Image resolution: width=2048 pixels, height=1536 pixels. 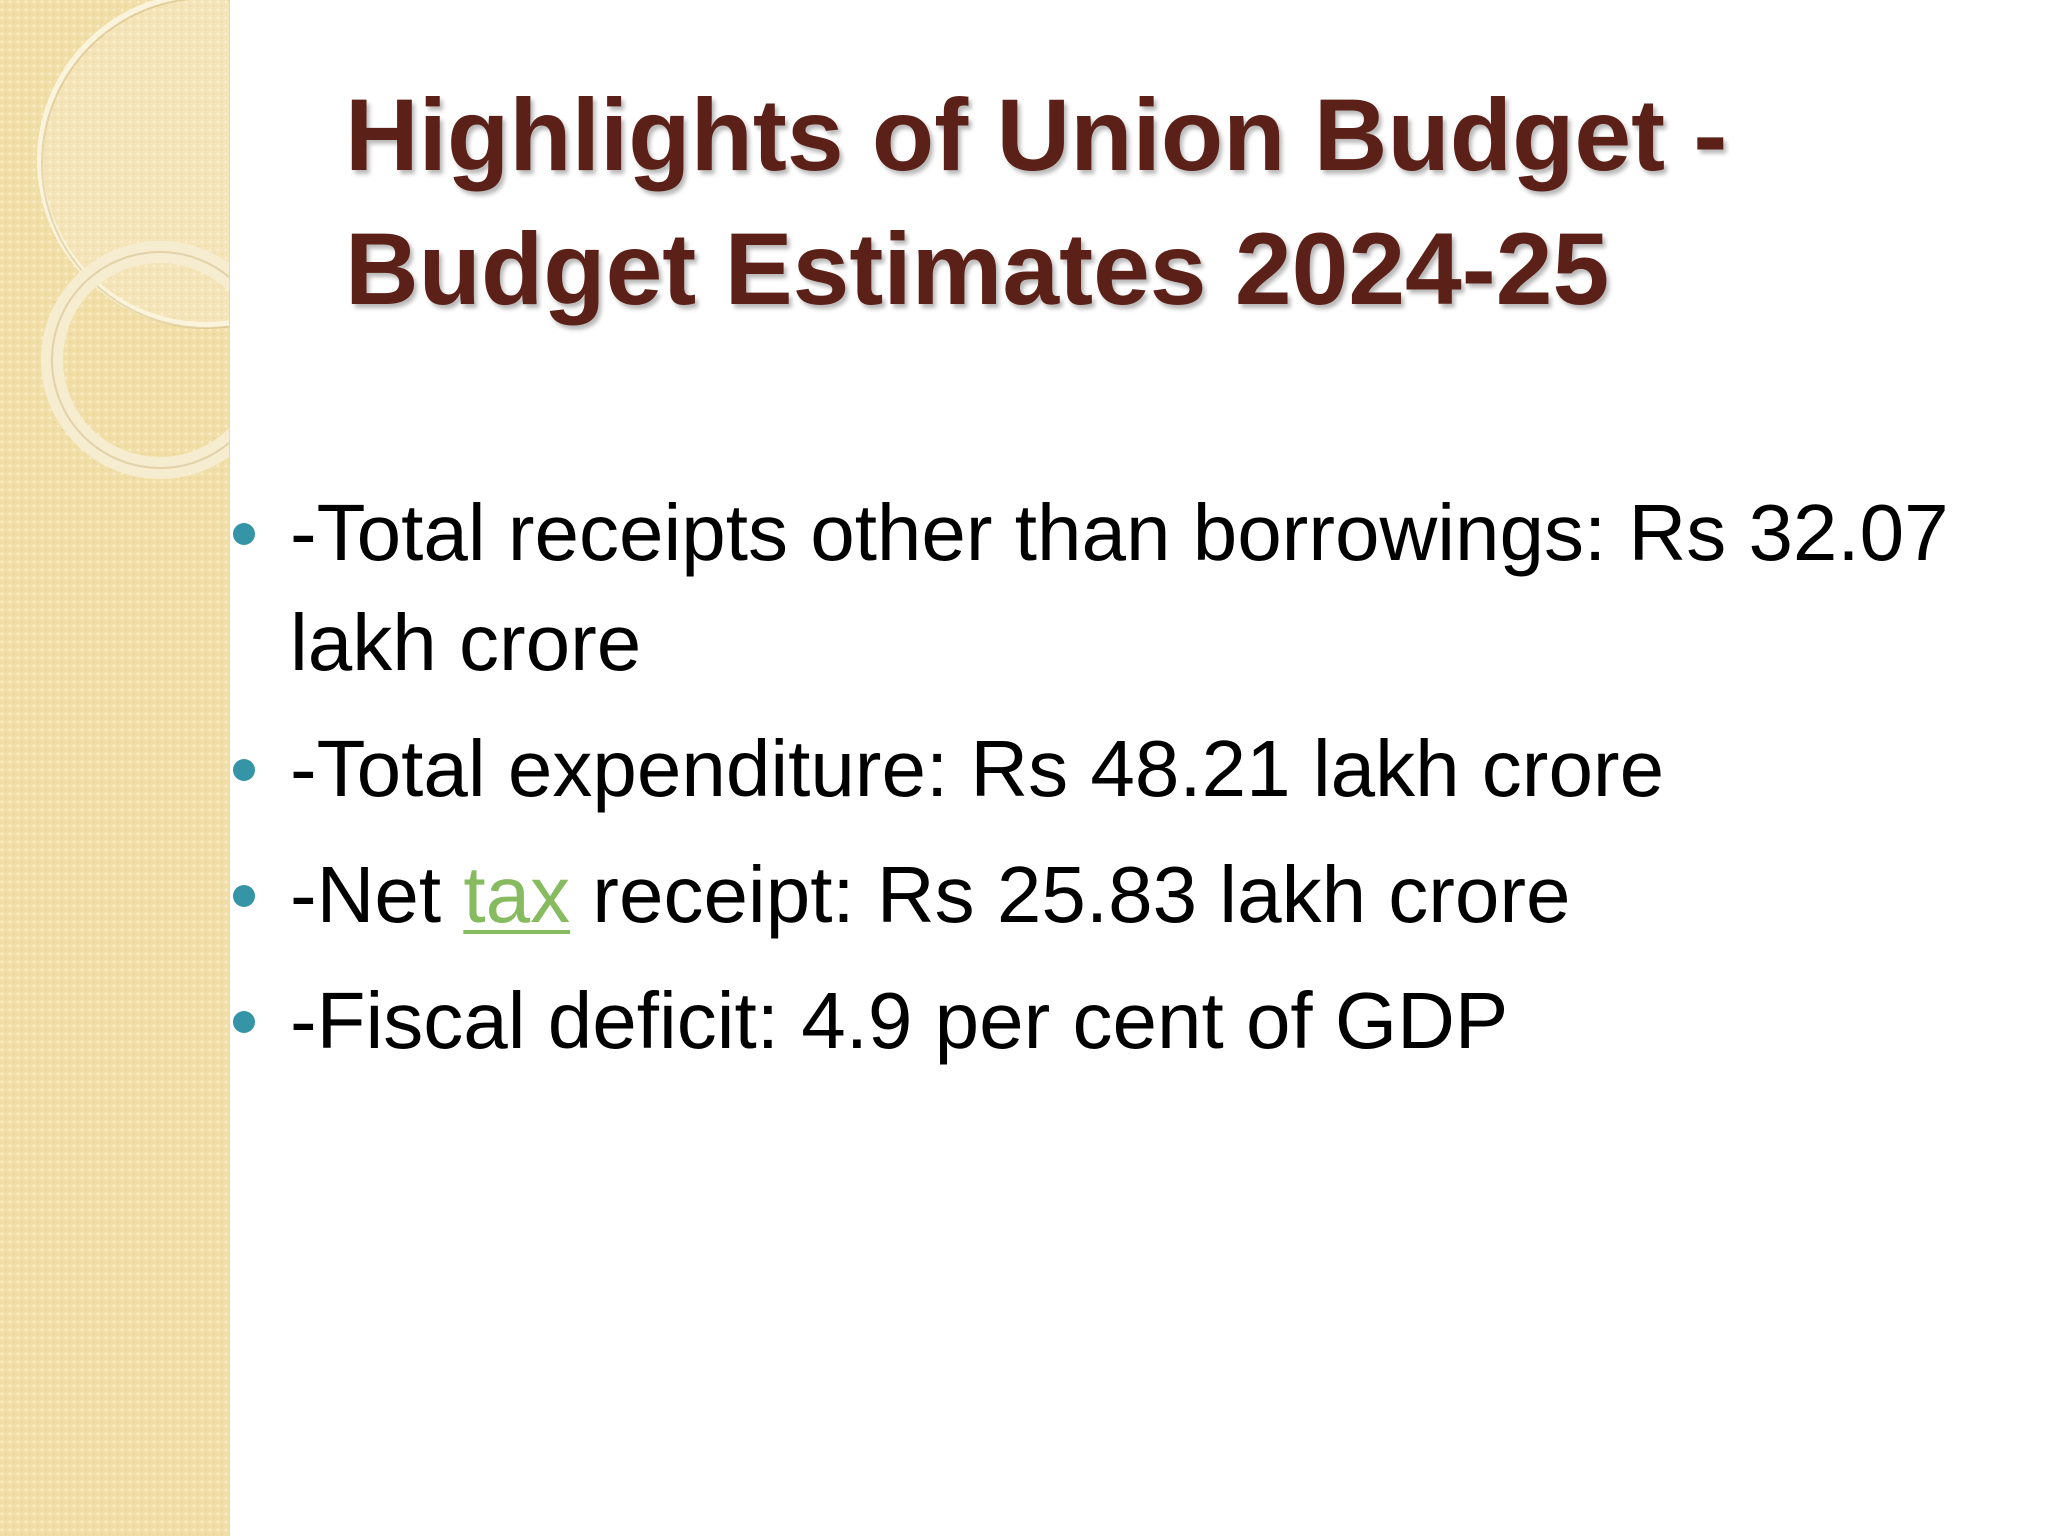 I want to click on bullet-text-suffix: receipt: Rs 25.83 lakh crore, so click(x=1070, y=894).